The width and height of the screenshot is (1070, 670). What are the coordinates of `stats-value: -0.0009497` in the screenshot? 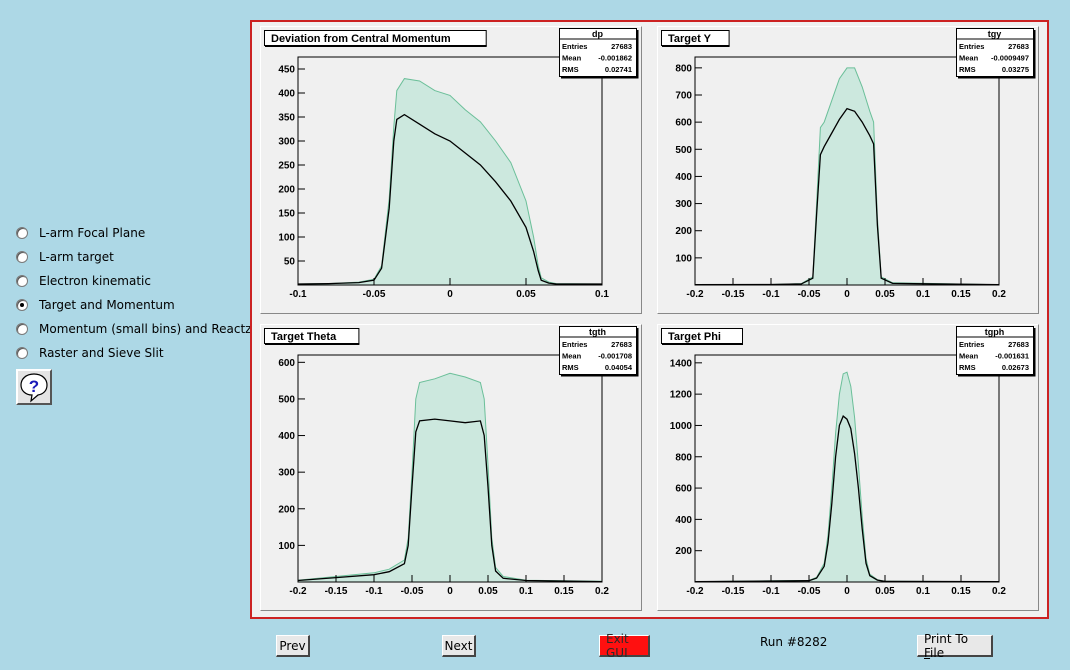 It's located at (1010, 58).